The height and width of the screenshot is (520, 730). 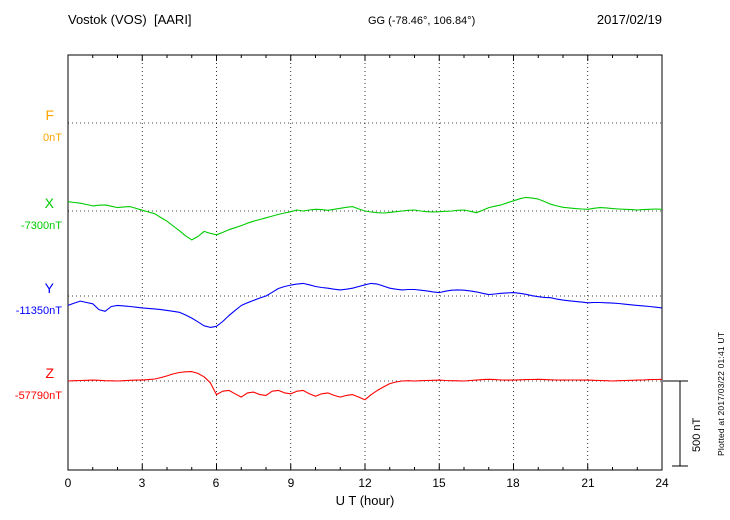 I want to click on series-baseline-y: -11350nT, so click(x=38, y=311).